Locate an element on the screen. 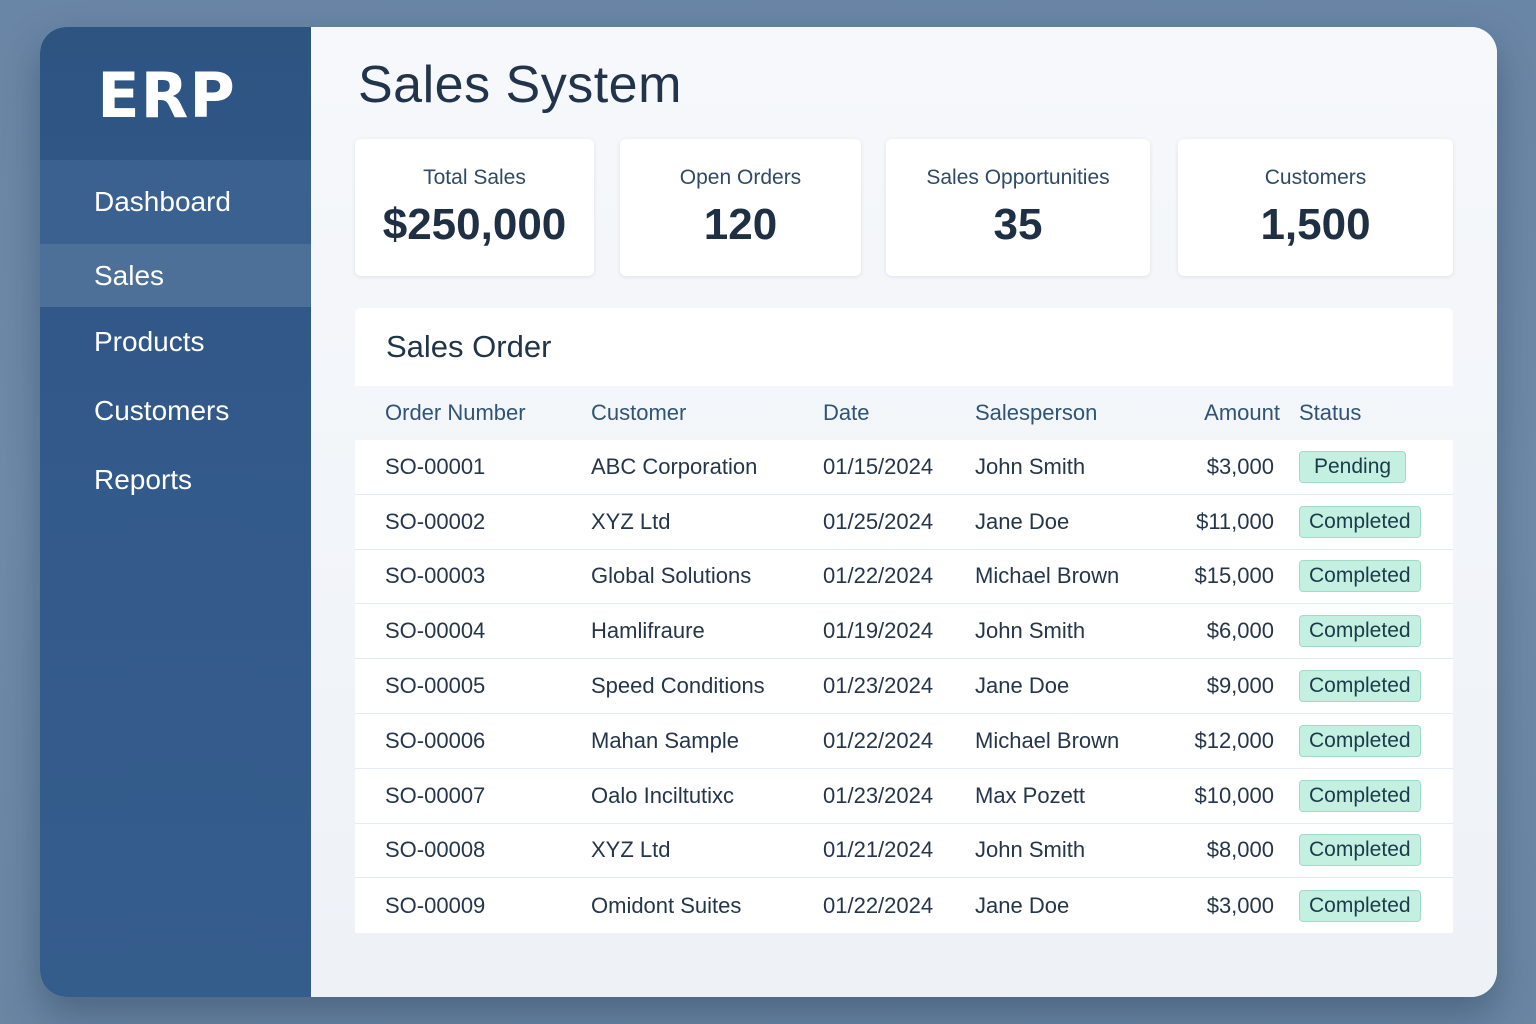 The image size is (1536, 1024). status-badge: Pending is located at coordinates (1353, 466).